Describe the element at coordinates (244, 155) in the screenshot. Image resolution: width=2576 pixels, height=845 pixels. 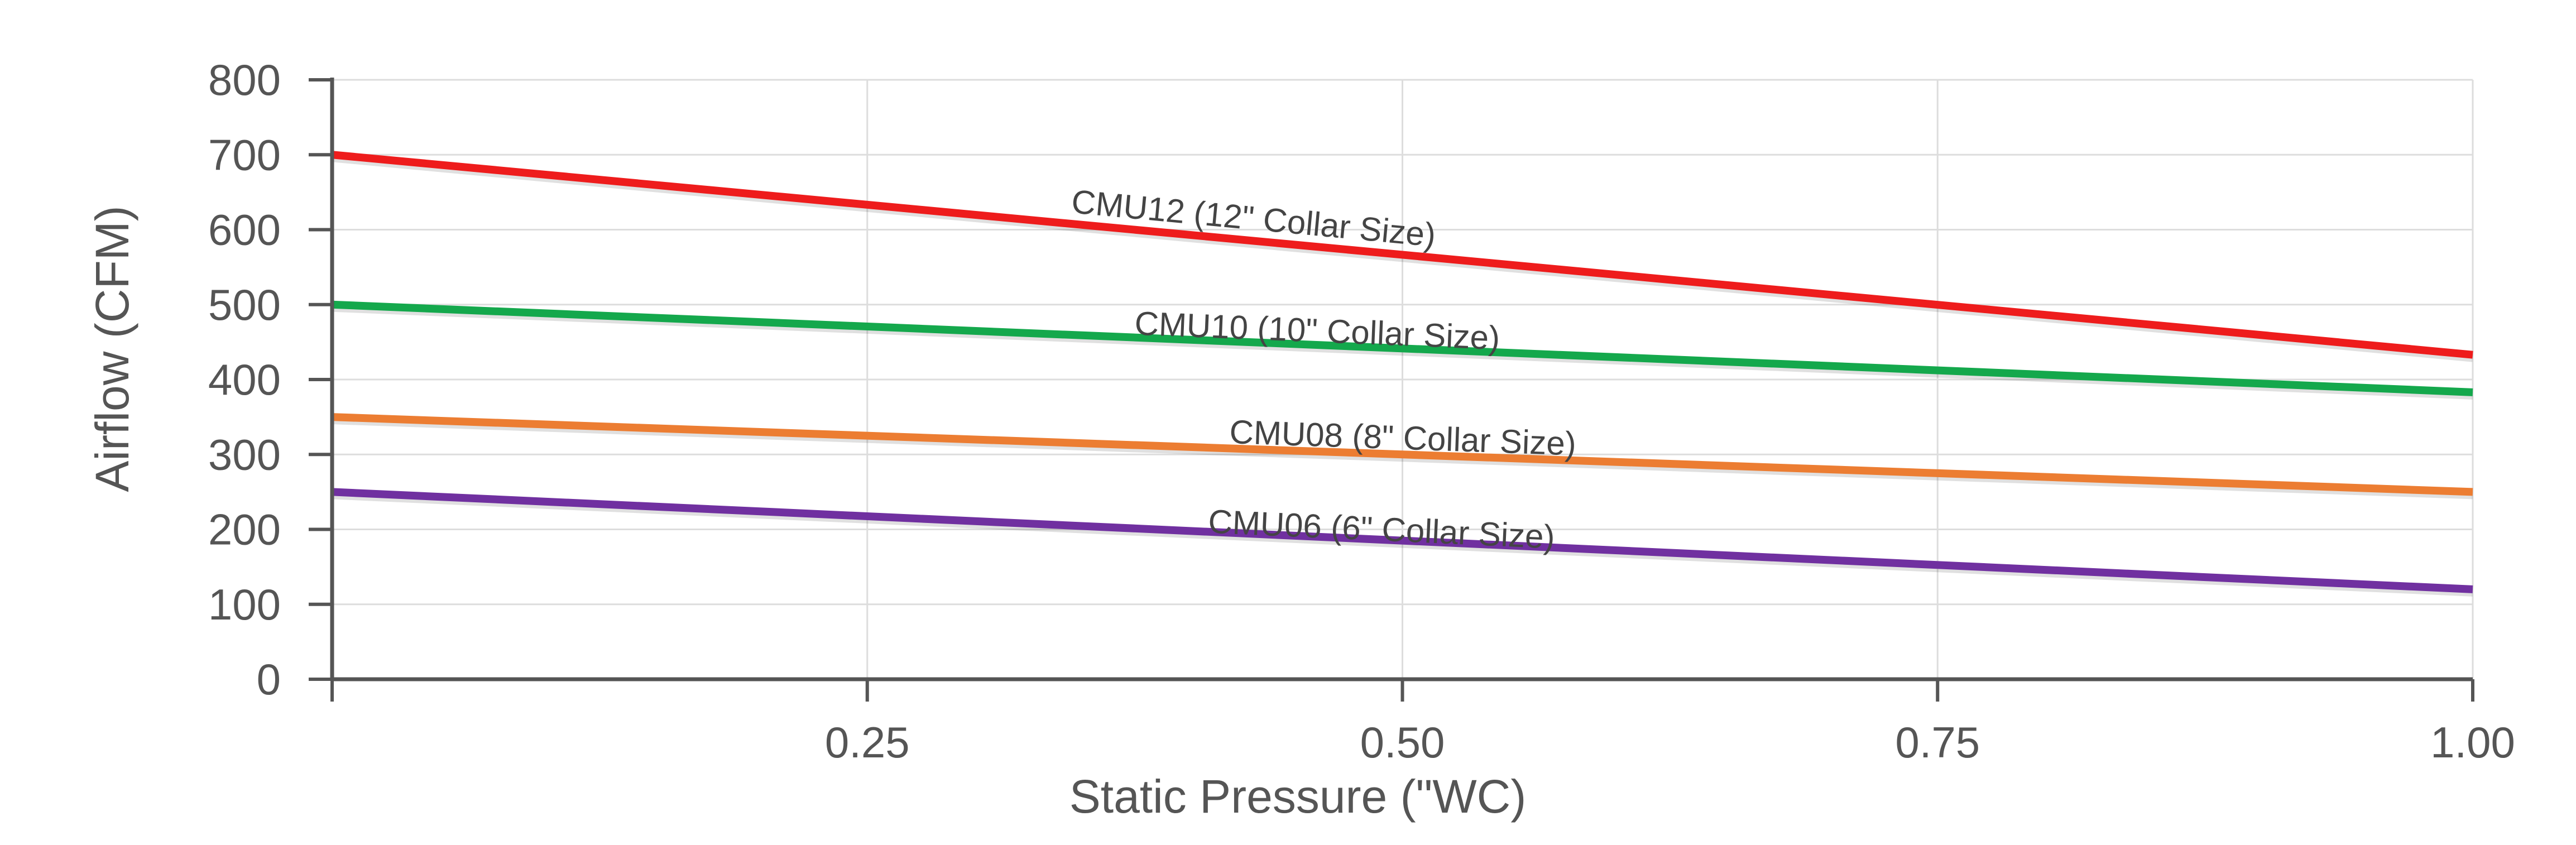
I see `y-tick-label: 700` at that location.